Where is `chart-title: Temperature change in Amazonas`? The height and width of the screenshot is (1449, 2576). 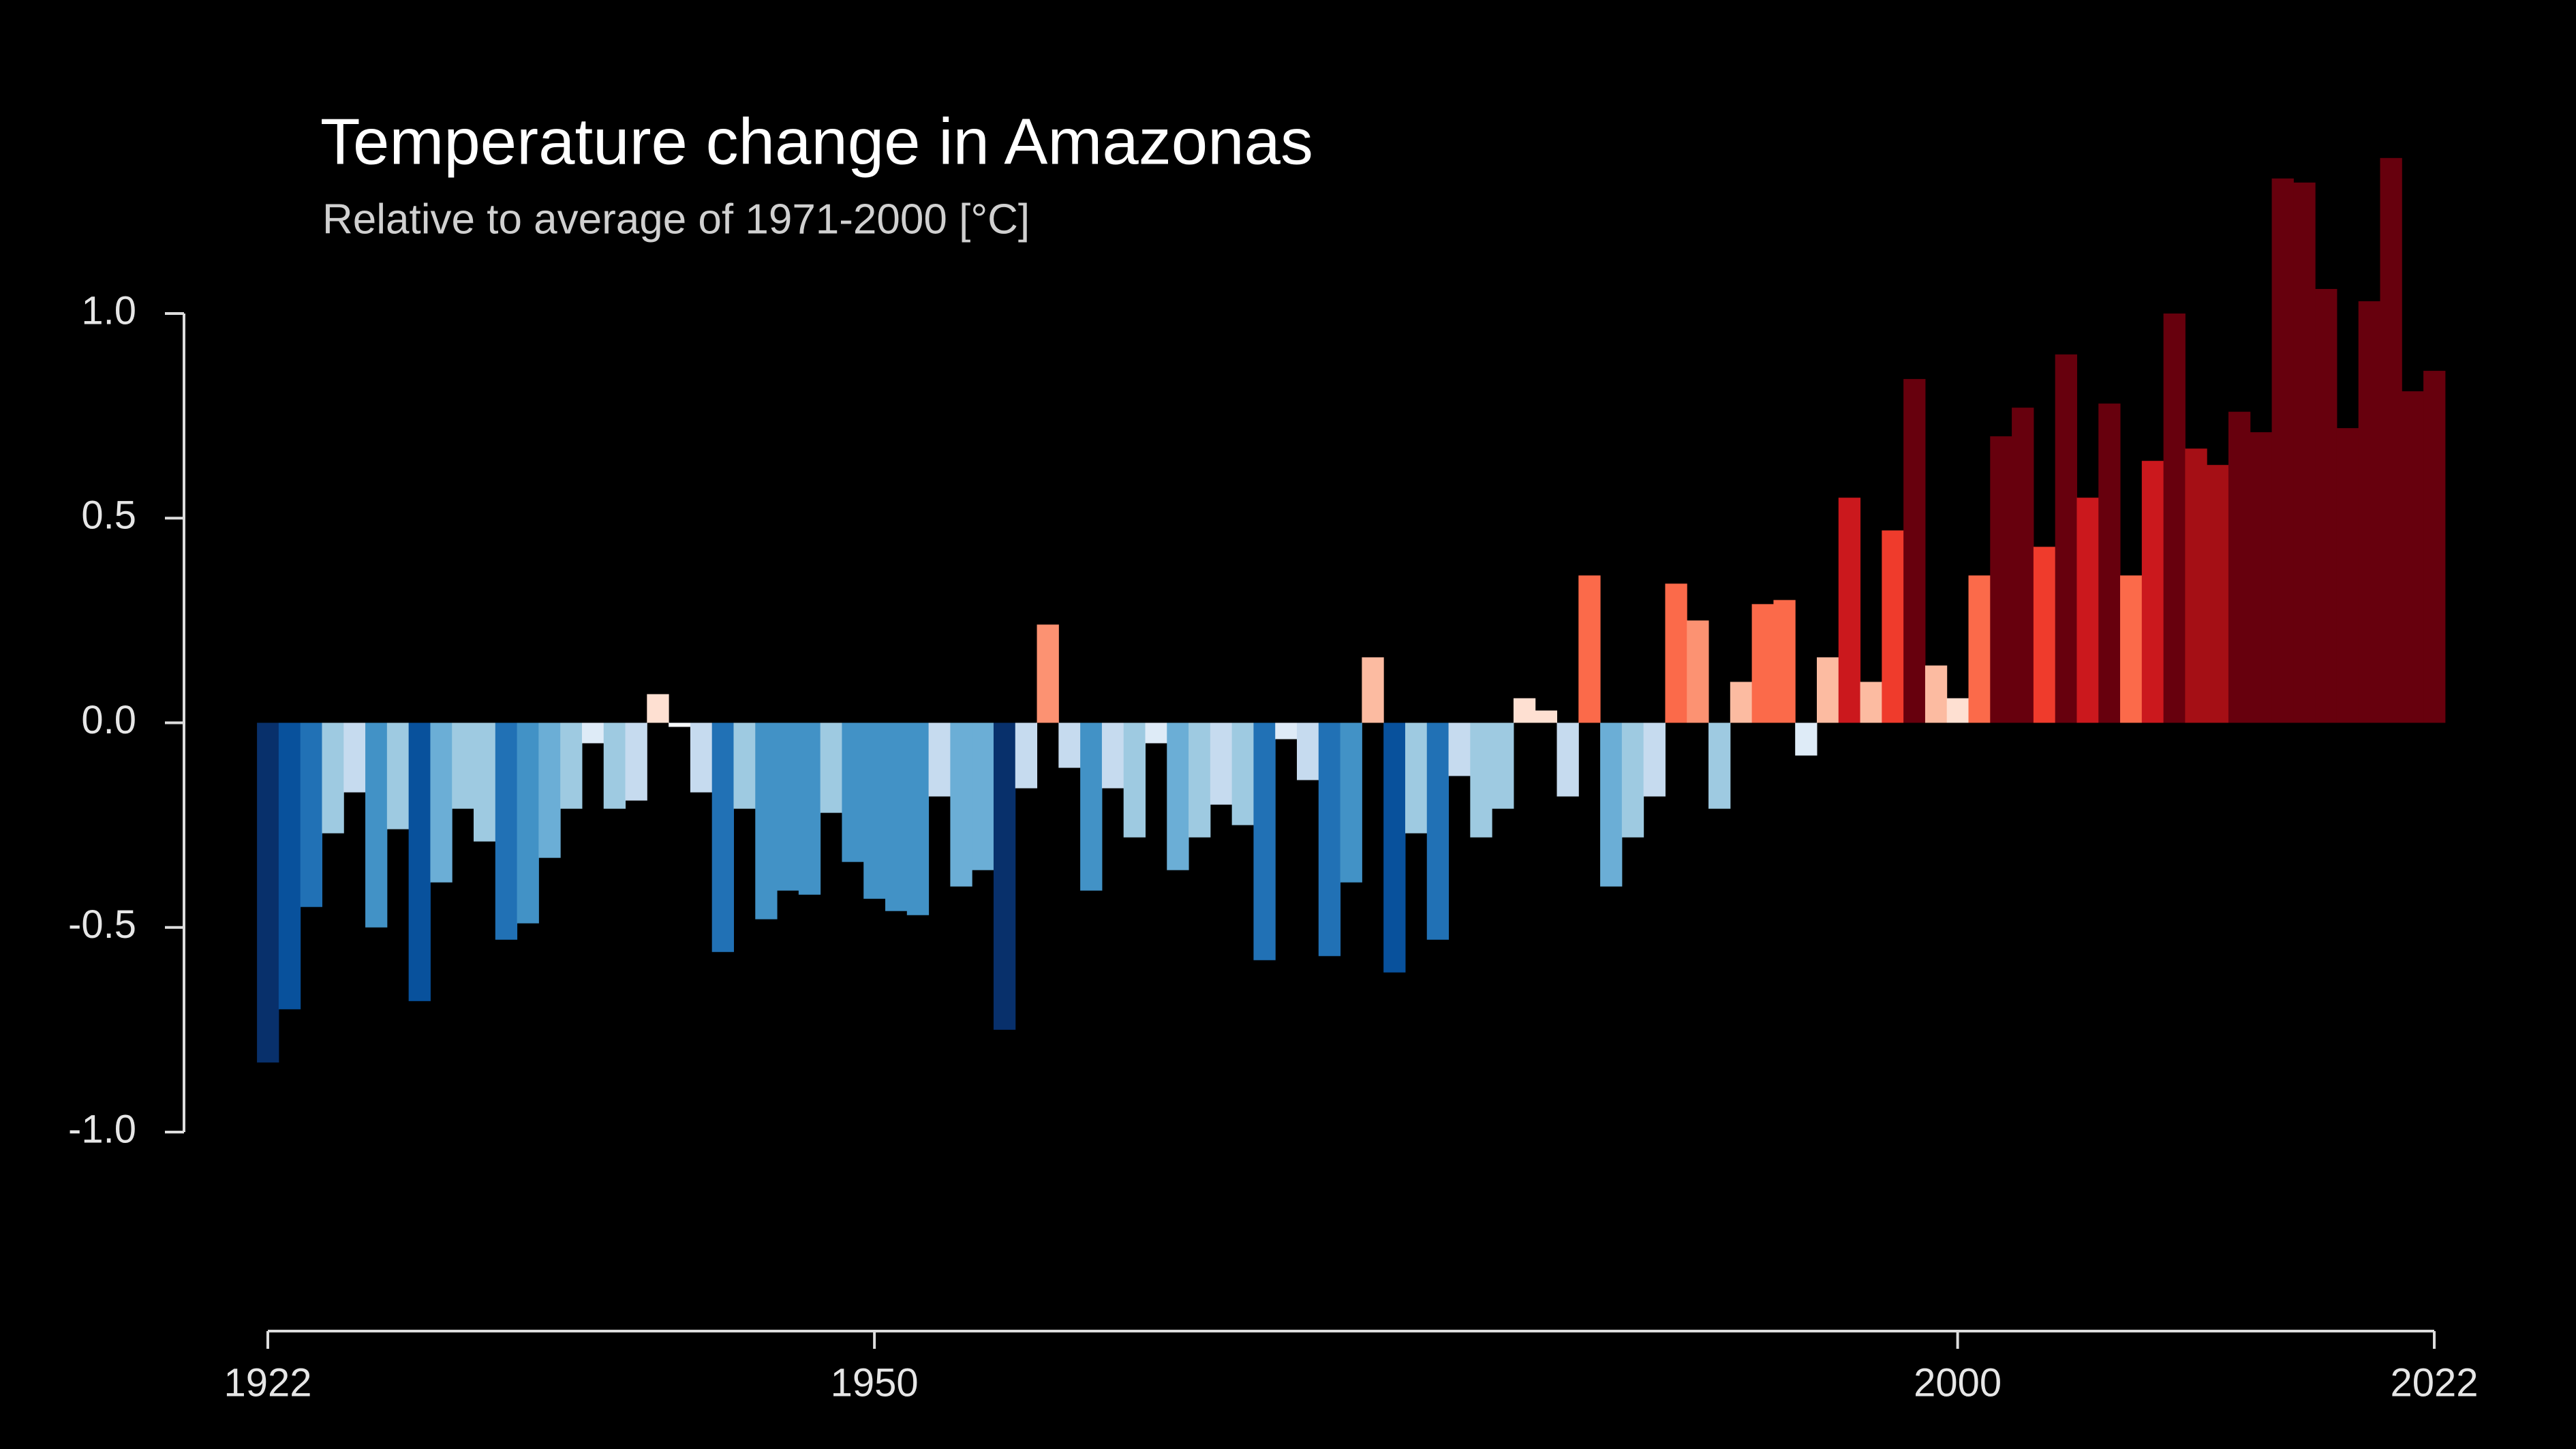
chart-title: Temperature change in Amazonas is located at coordinates (816, 141).